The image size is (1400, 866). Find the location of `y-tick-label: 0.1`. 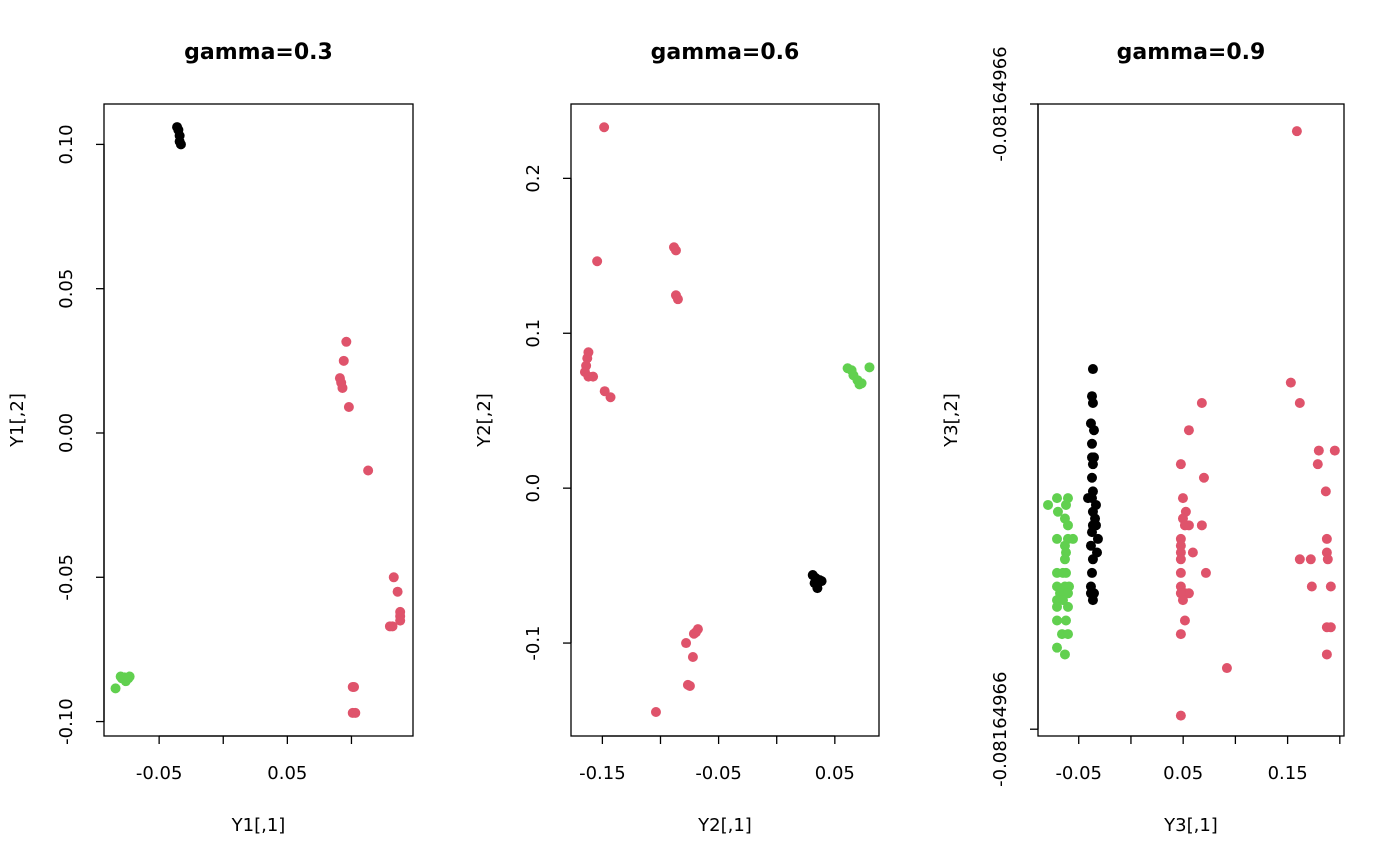

y-tick-label: 0.1 is located at coordinates (533, 333).